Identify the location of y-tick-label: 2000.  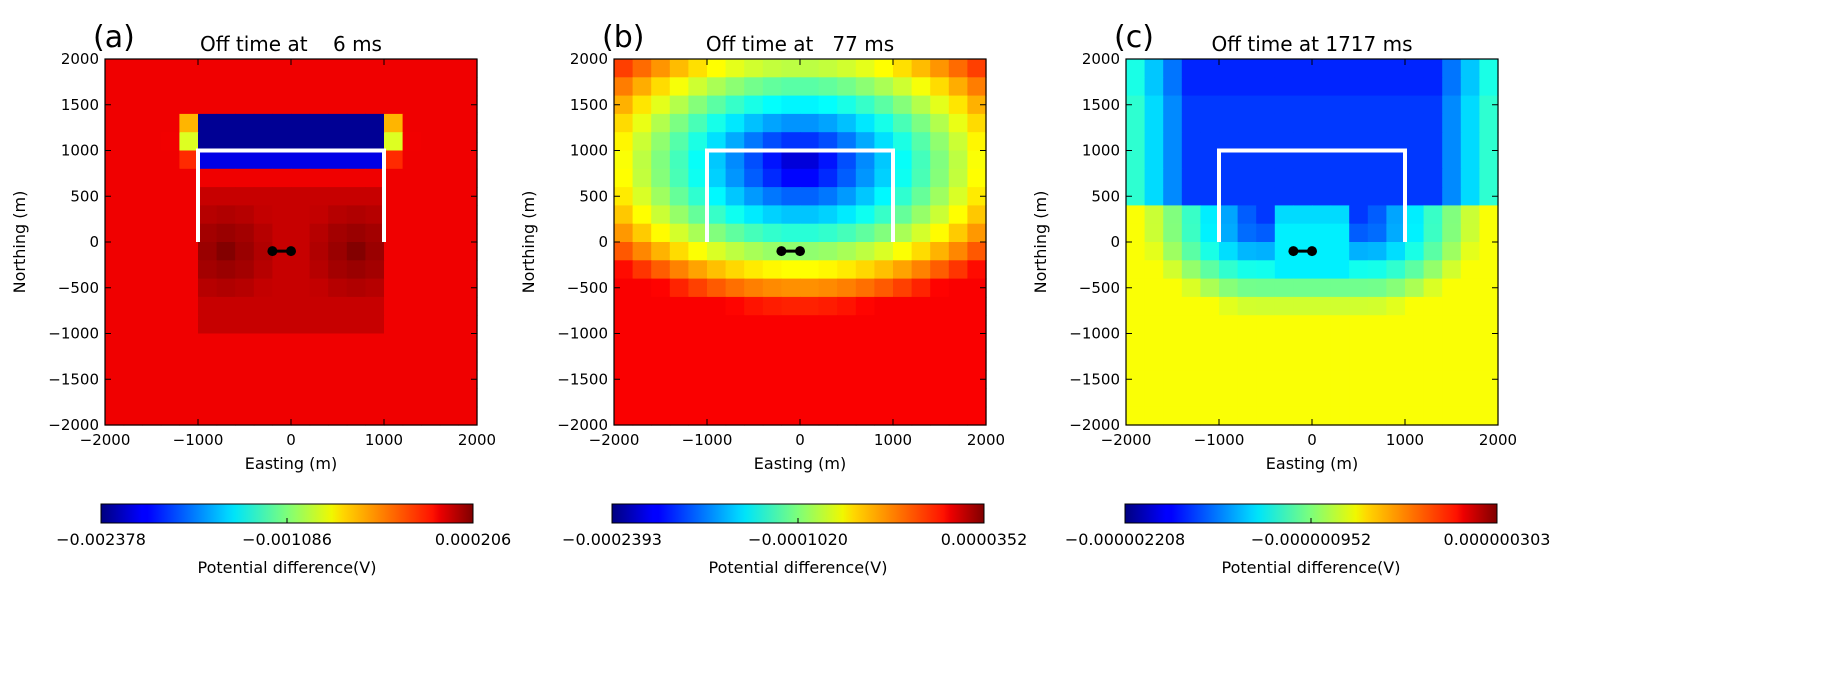
(1101, 59).